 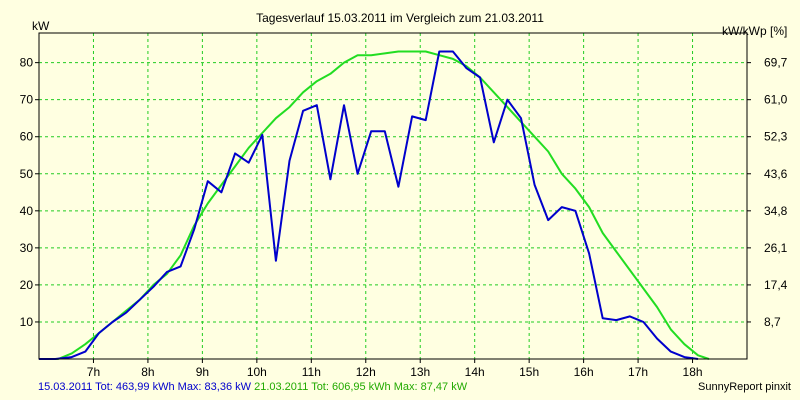 What do you see at coordinates (776, 63) in the screenshot?
I see `y-tick-label-right: 69,7` at bounding box center [776, 63].